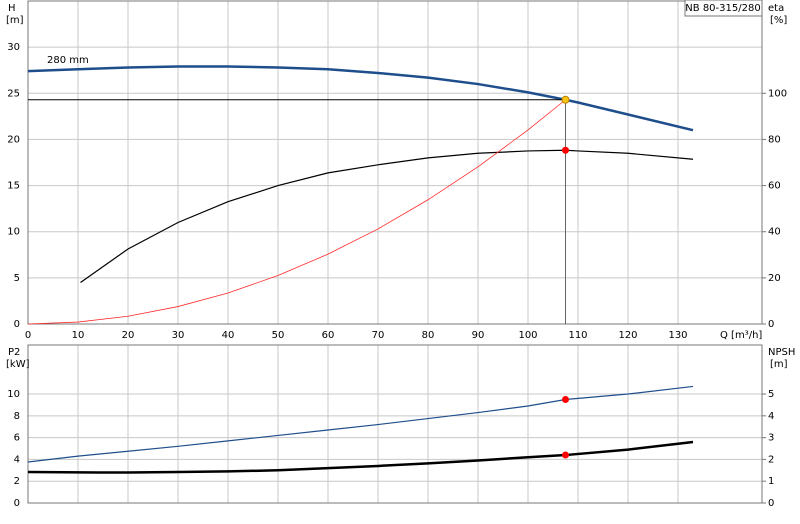  I want to click on y2-tick-label: 2, so click(771, 459).